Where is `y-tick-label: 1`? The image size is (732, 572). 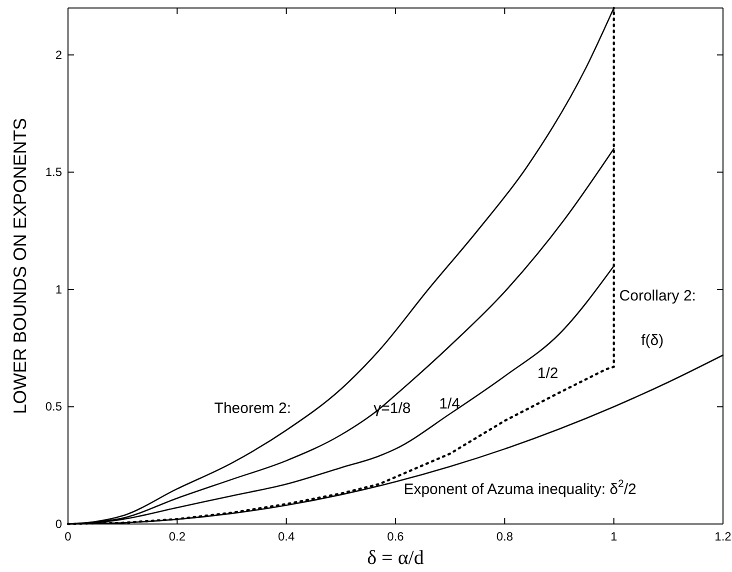 y-tick-label: 1 is located at coordinates (58, 289).